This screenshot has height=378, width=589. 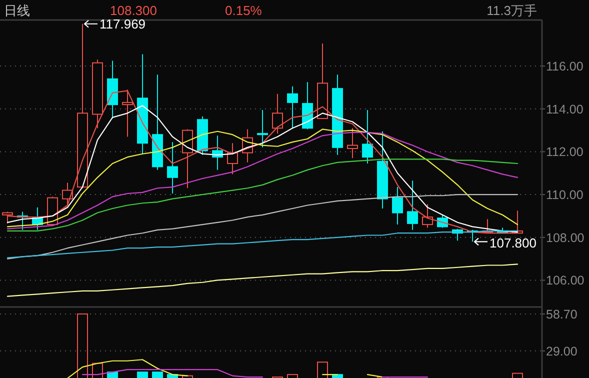 I want to click on y-tick-label: 106.00, so click(x=565, y=281).